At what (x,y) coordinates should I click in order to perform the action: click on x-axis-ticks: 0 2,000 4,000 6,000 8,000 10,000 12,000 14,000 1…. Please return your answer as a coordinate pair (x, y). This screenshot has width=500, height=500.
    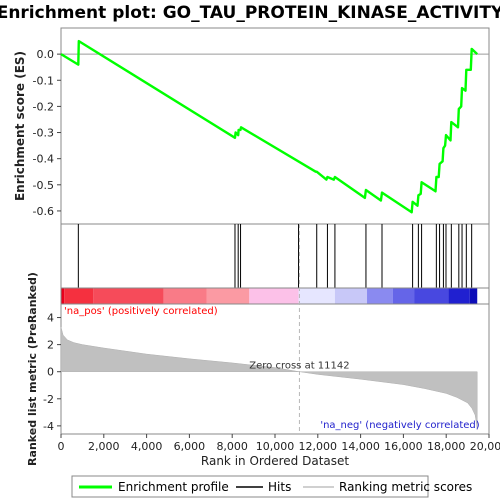
    Looking at the image, I should click on (279, 443).